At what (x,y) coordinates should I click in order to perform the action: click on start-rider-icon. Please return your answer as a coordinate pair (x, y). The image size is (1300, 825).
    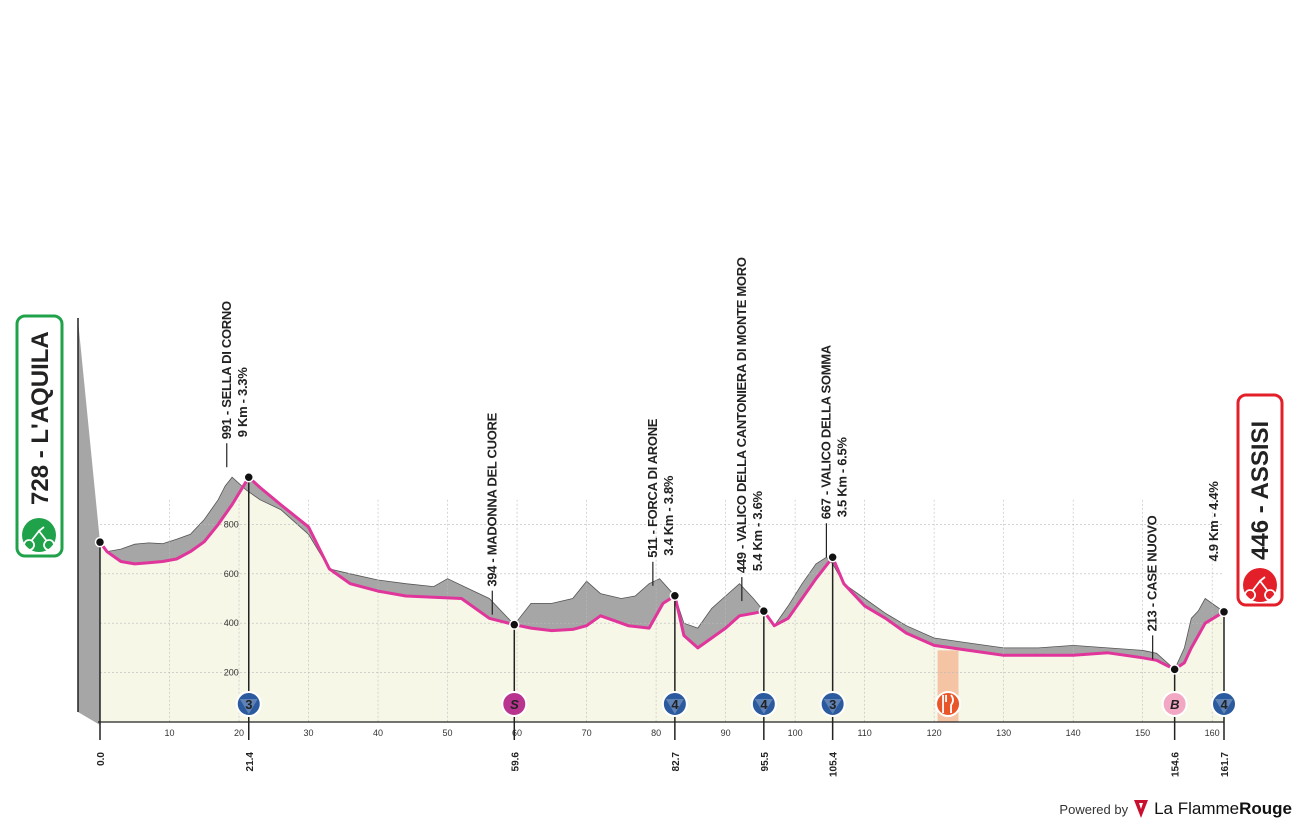
    Looking at the image, I should click on (39, 535).